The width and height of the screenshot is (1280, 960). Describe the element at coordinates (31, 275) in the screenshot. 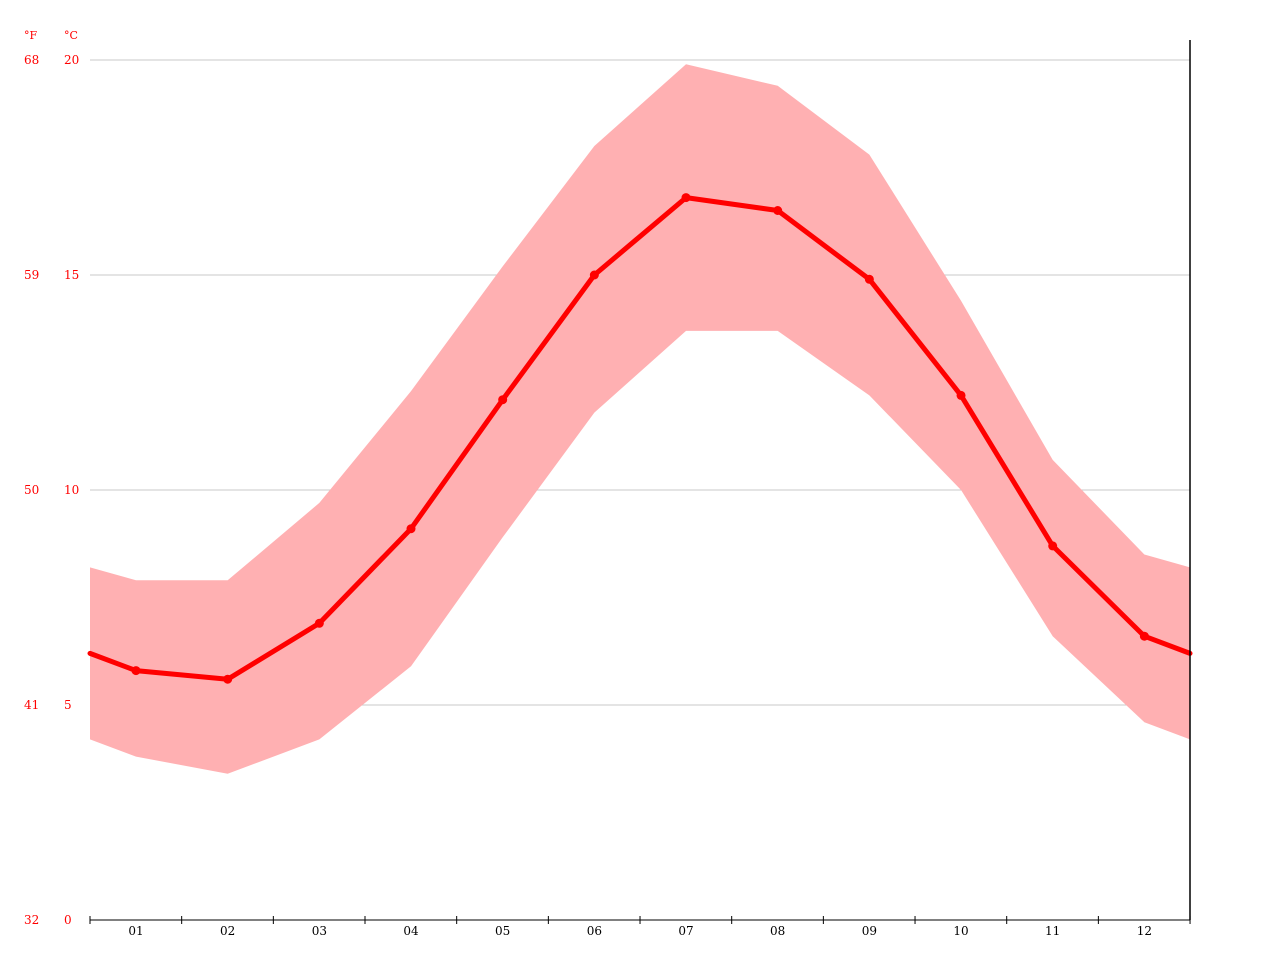

I see `y-tick-label-fahrenheit: 59` at that location.